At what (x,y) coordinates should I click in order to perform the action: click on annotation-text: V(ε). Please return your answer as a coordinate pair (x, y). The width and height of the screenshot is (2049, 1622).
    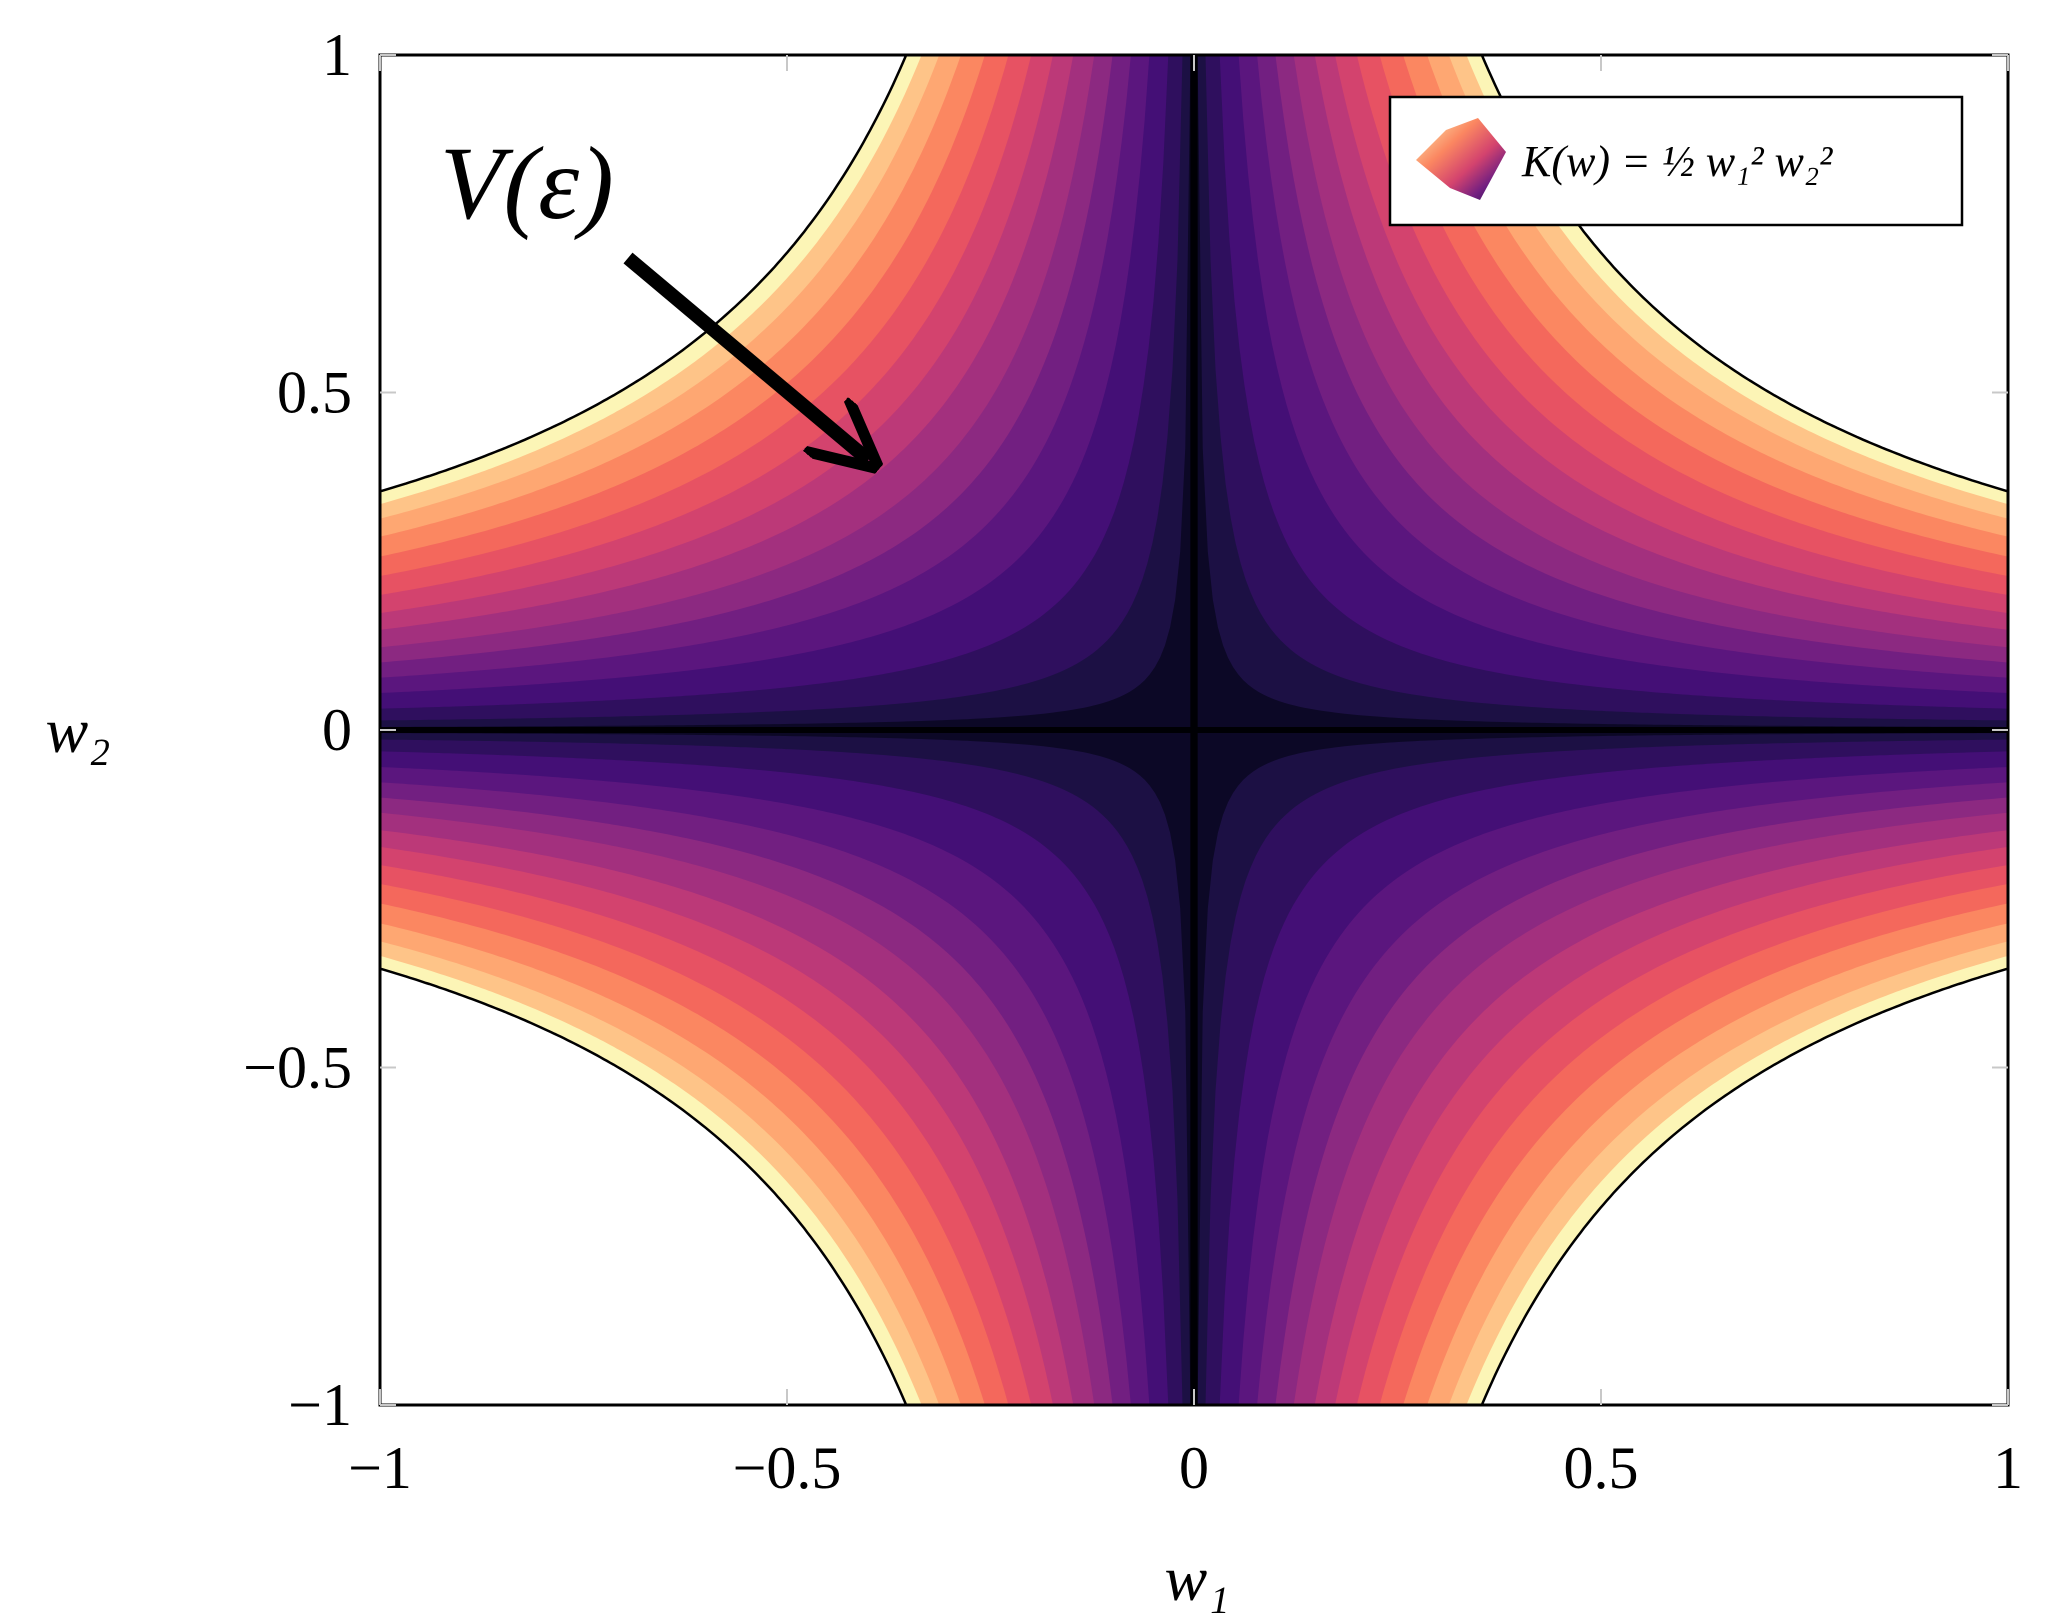
    Looking at the image, I should click on (527, 183).